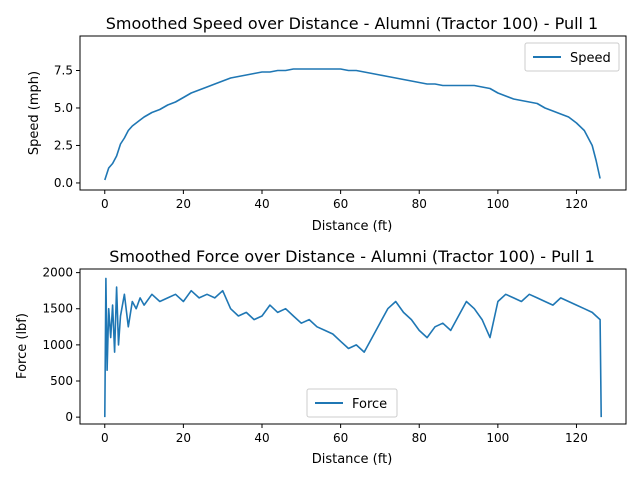  Describe the element at coordinates (69, 417) in the screenshot. I see `y-tick-label: 0` at that location.